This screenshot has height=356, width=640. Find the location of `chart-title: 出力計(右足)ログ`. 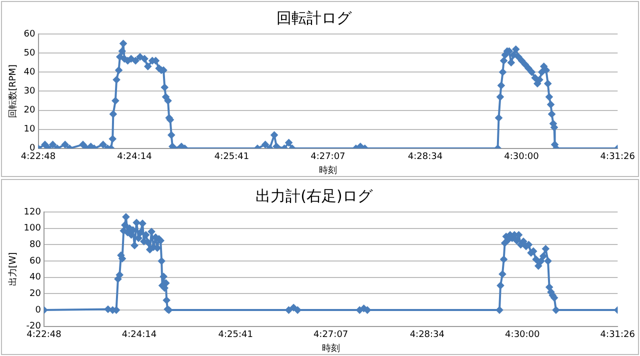

chart-title: 出力計(右足)ログ is located at coordinates (315, 195).